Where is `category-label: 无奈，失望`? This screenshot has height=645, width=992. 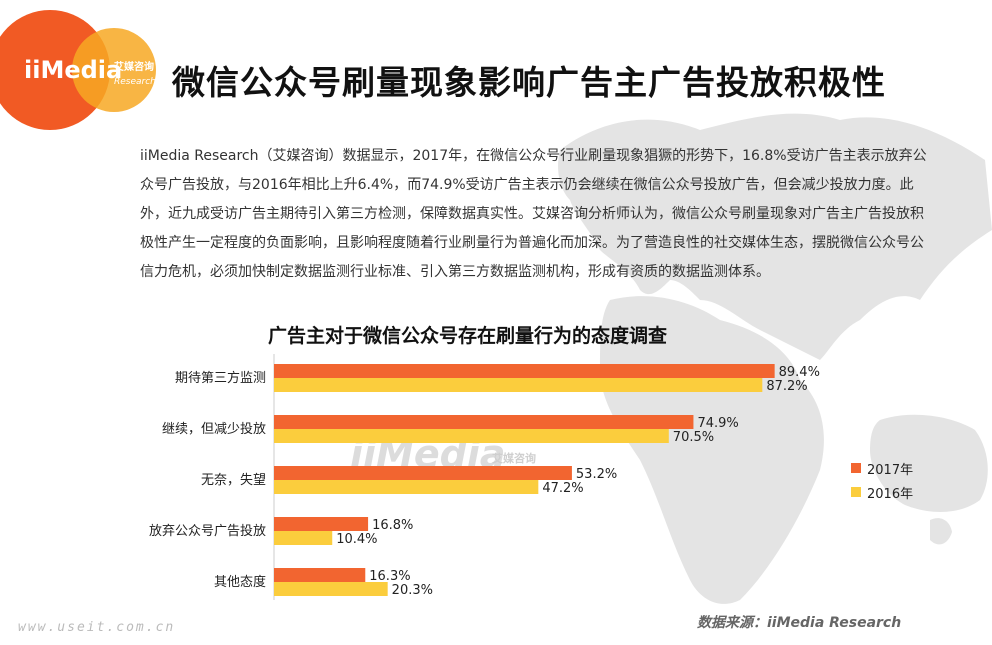 category-label: 无奈，失望 is located at coordinates (233, 480).